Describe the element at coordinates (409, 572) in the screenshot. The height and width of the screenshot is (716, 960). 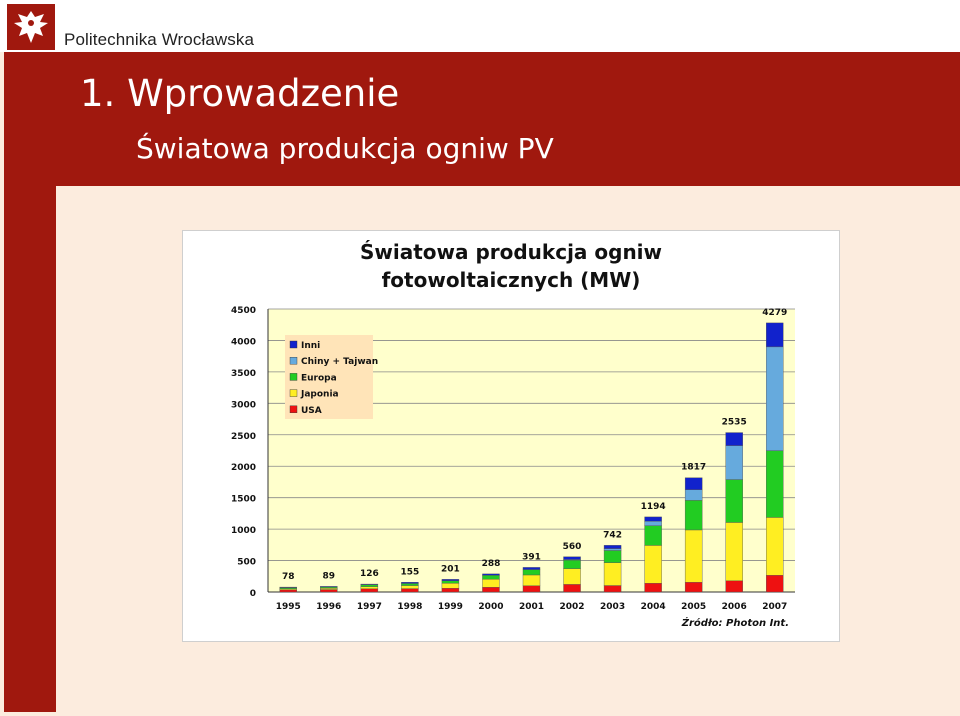
I see `bar-total-label: 155` at that location.